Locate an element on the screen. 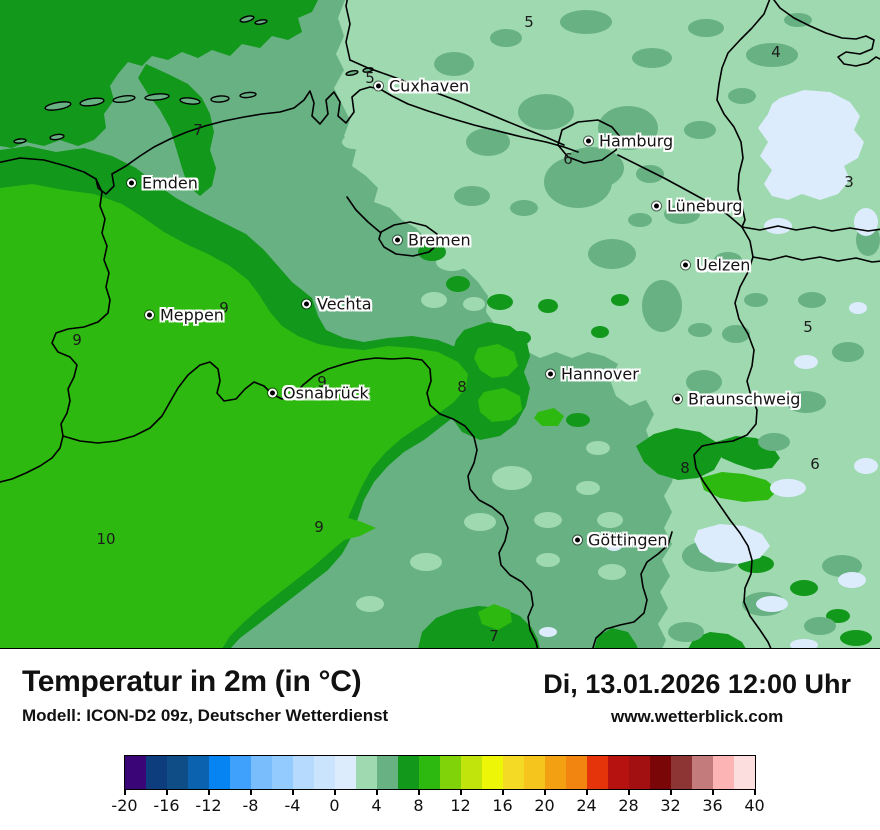 Image resolution: width=880 pixels, height=830 pixels. legend-tick-label-24: 24 is located at coordinates (586, 805).